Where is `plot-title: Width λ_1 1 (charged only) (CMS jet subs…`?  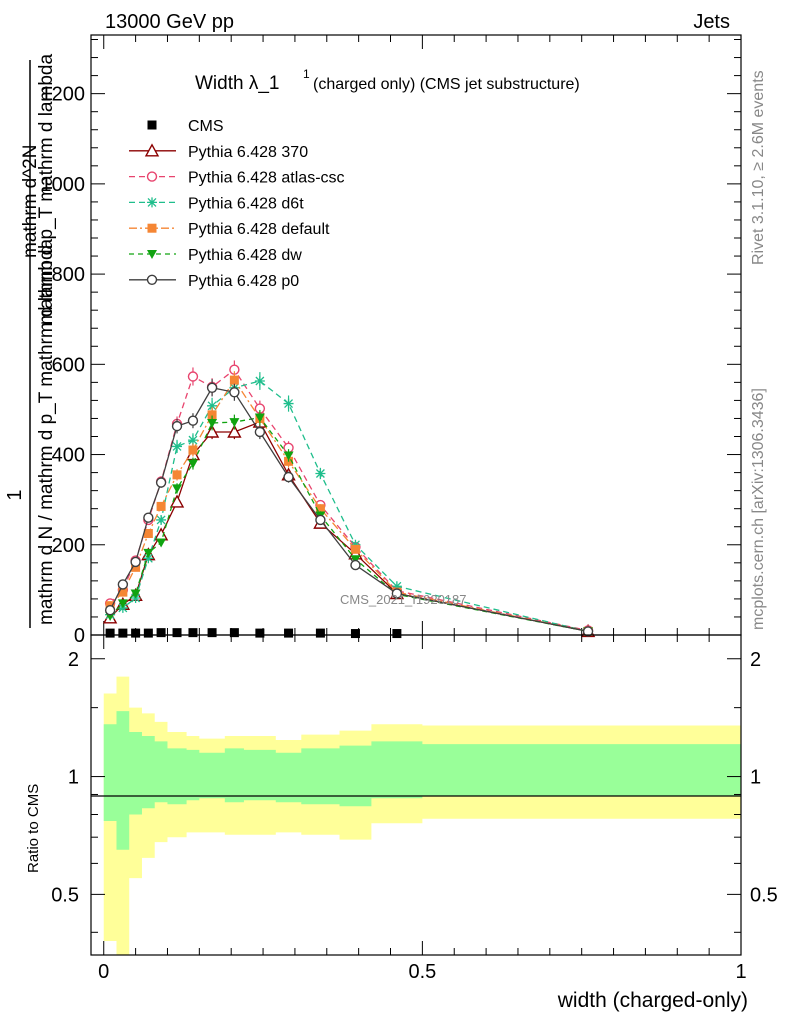
plot-title: Width λ_1 1 (charged only) (CMS jet subs… is located at coordinates (387, 80).